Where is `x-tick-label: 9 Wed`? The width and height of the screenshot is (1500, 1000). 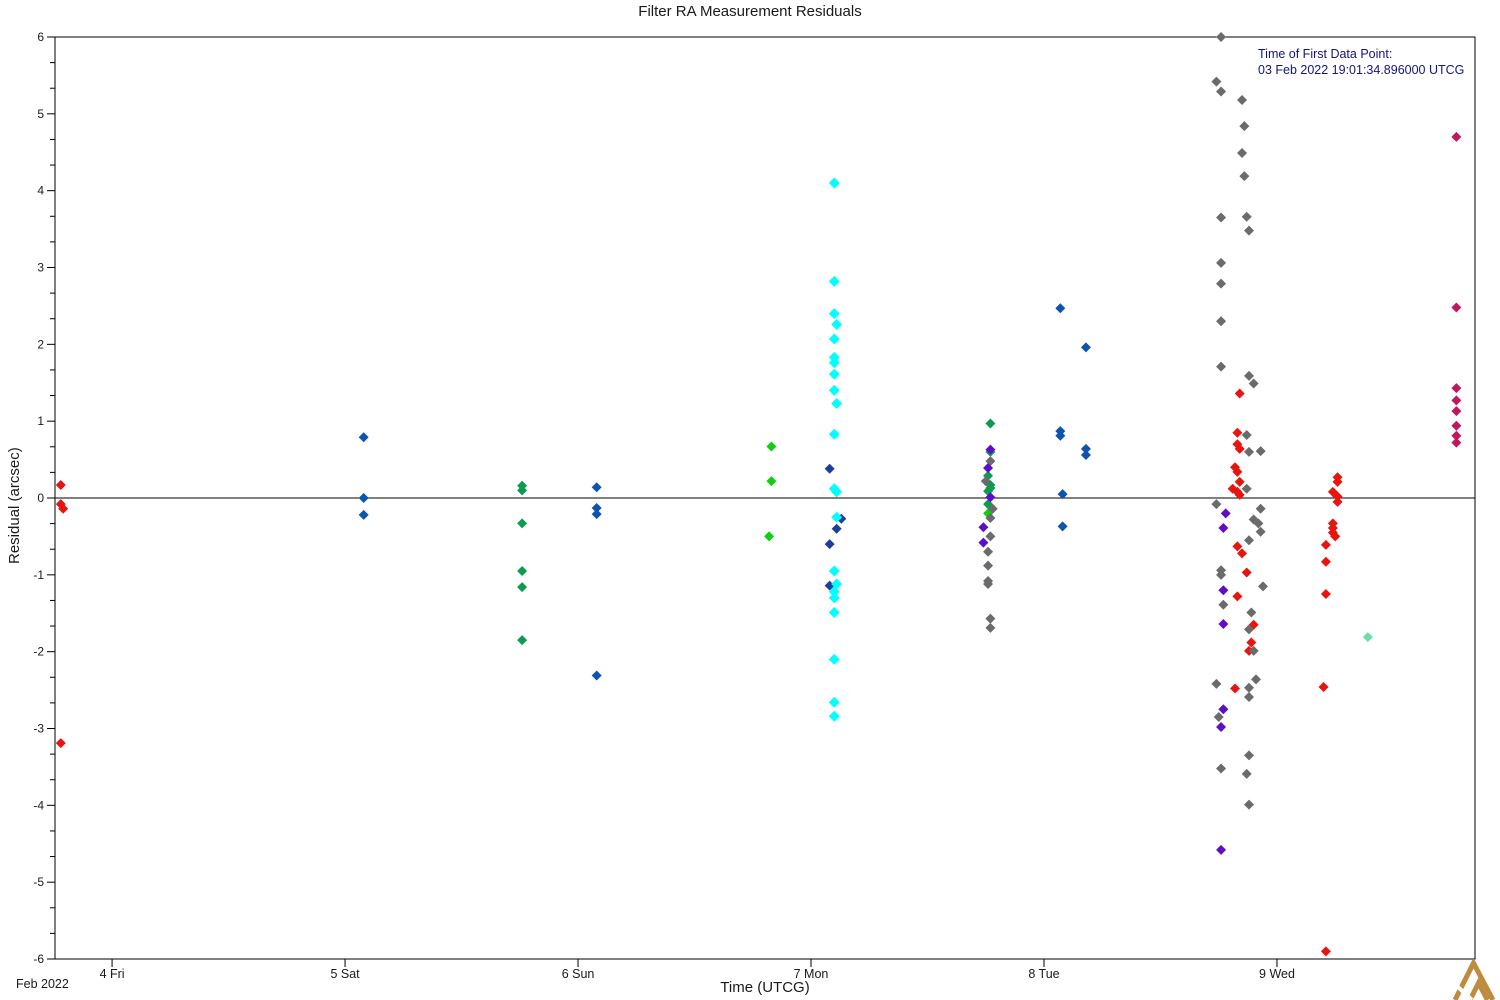
x-tick-label: 9 Wed is located at coordinates (1277, 974).